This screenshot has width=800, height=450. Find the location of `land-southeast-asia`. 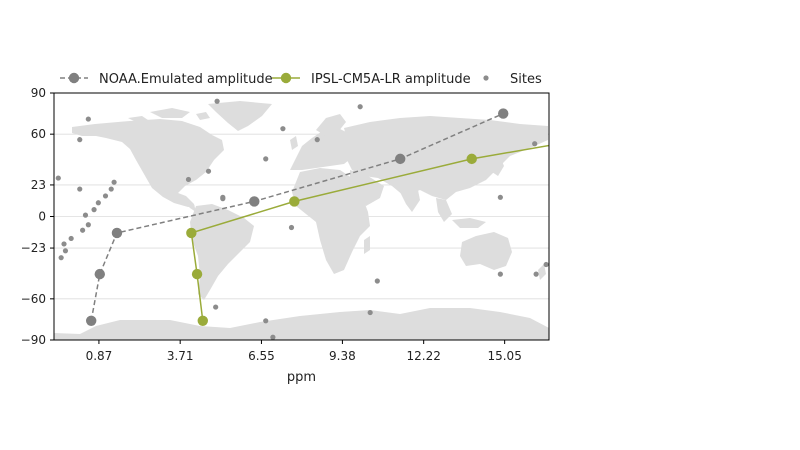

land-southeast-asia is located at coordinates (461, 213).